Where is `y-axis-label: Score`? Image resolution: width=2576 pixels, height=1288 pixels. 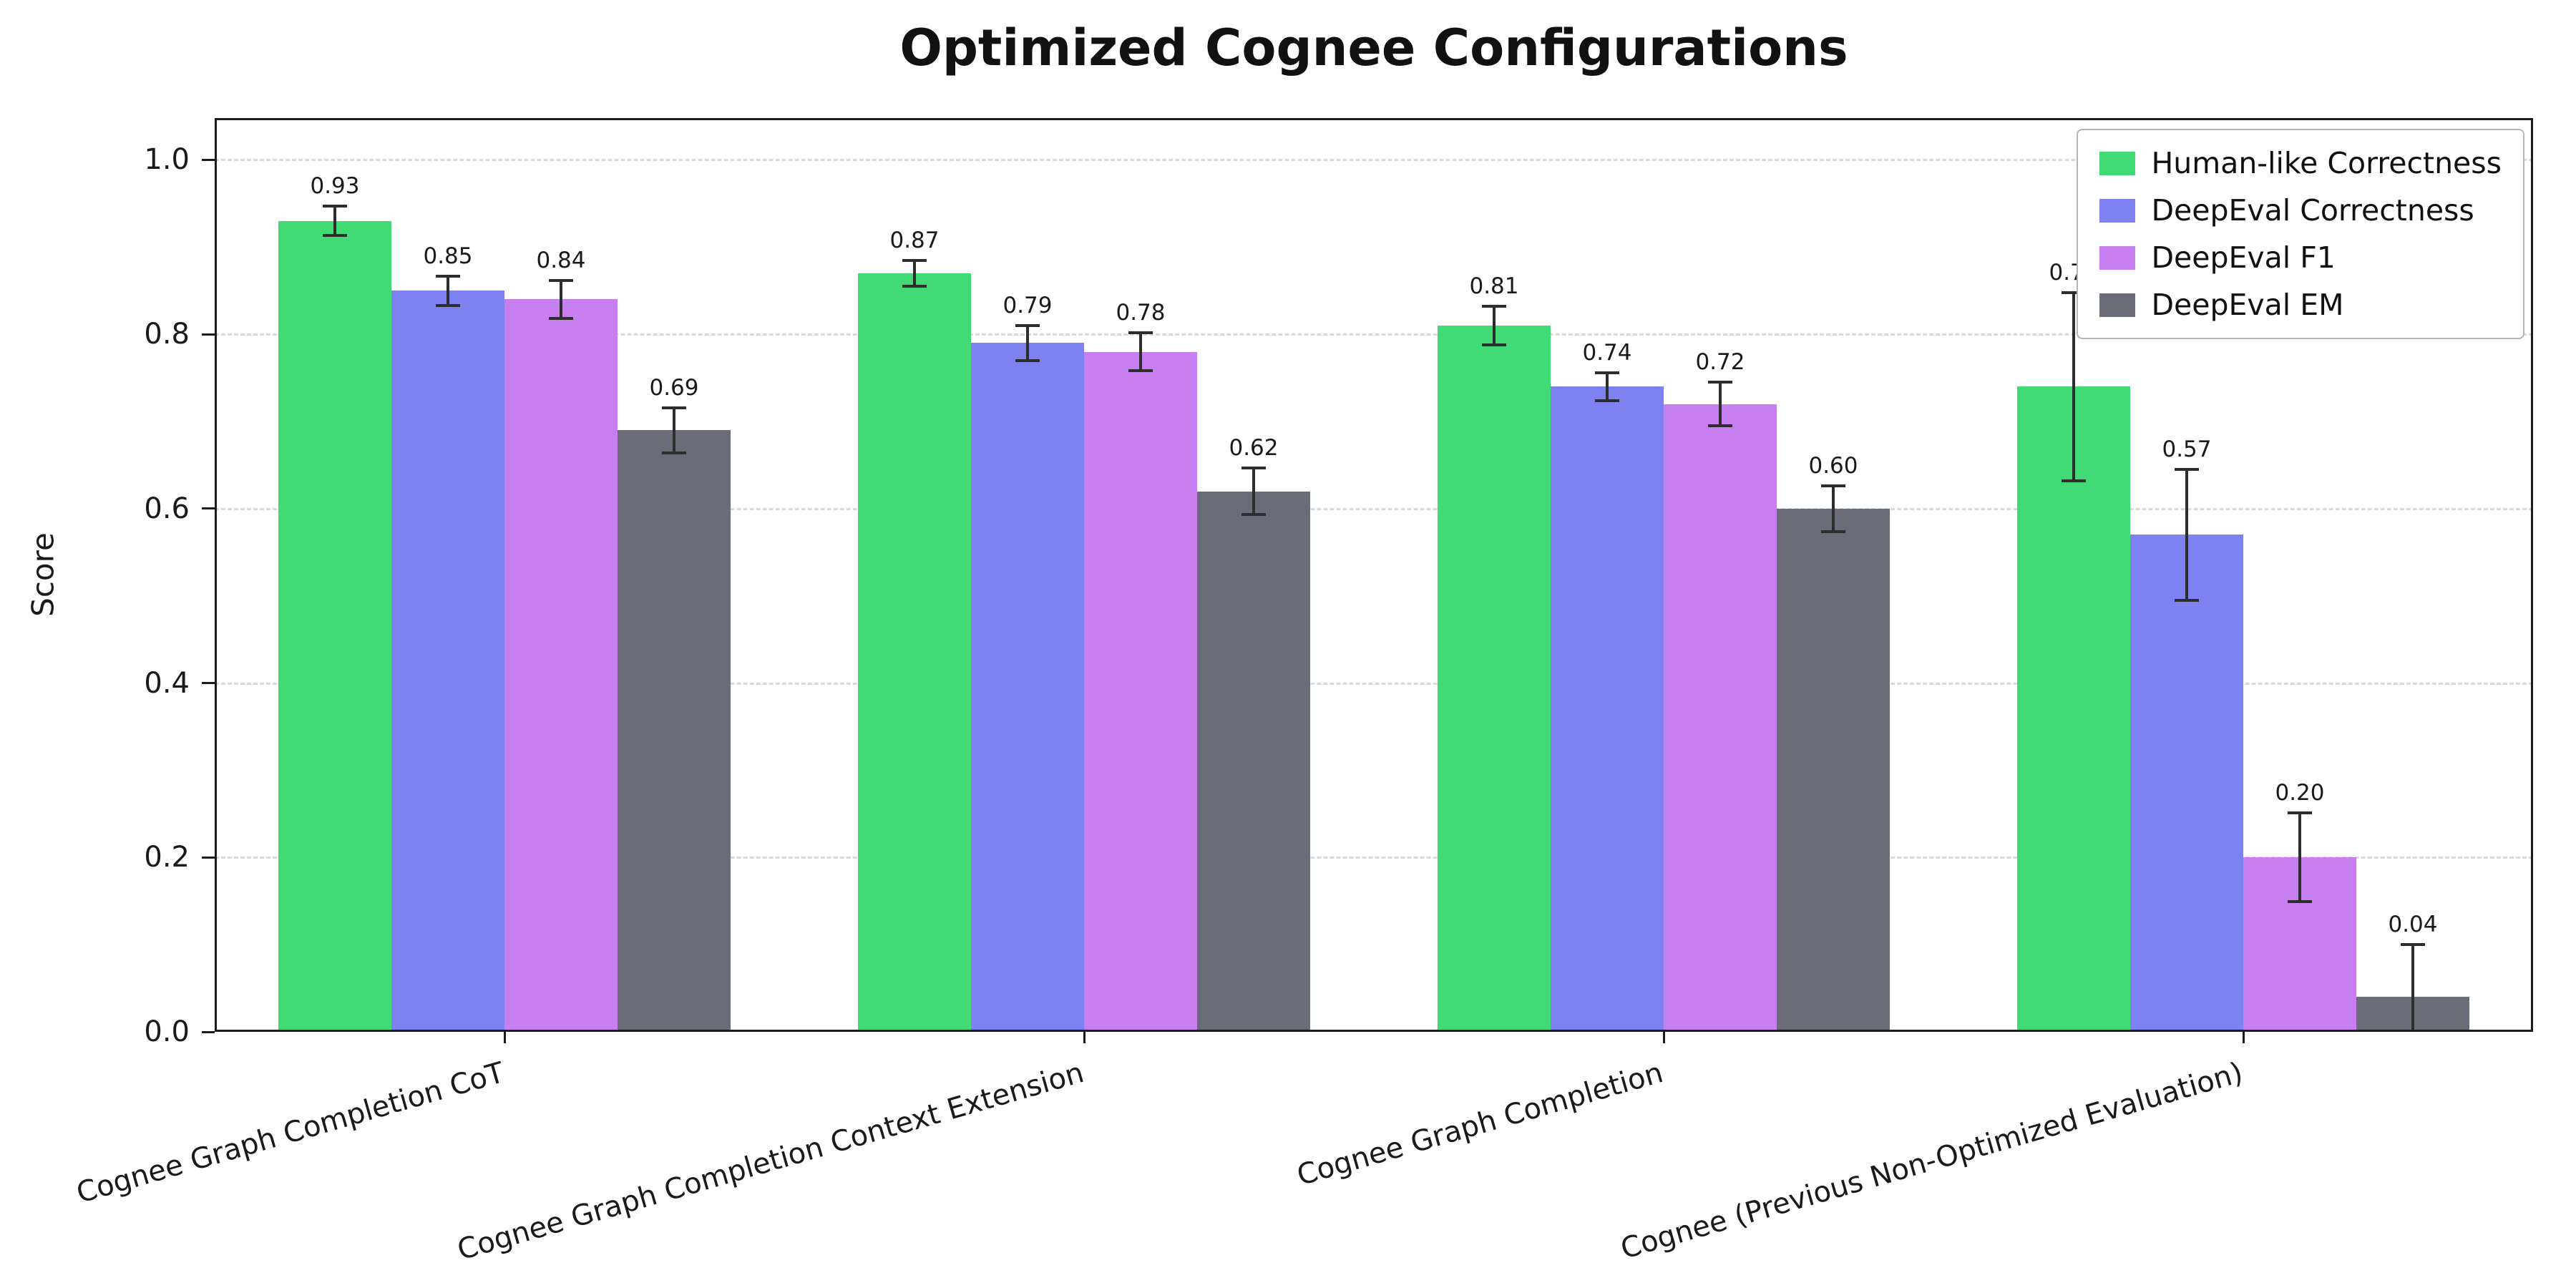
y-axis-label: Score is located at coordinates (43, 574).